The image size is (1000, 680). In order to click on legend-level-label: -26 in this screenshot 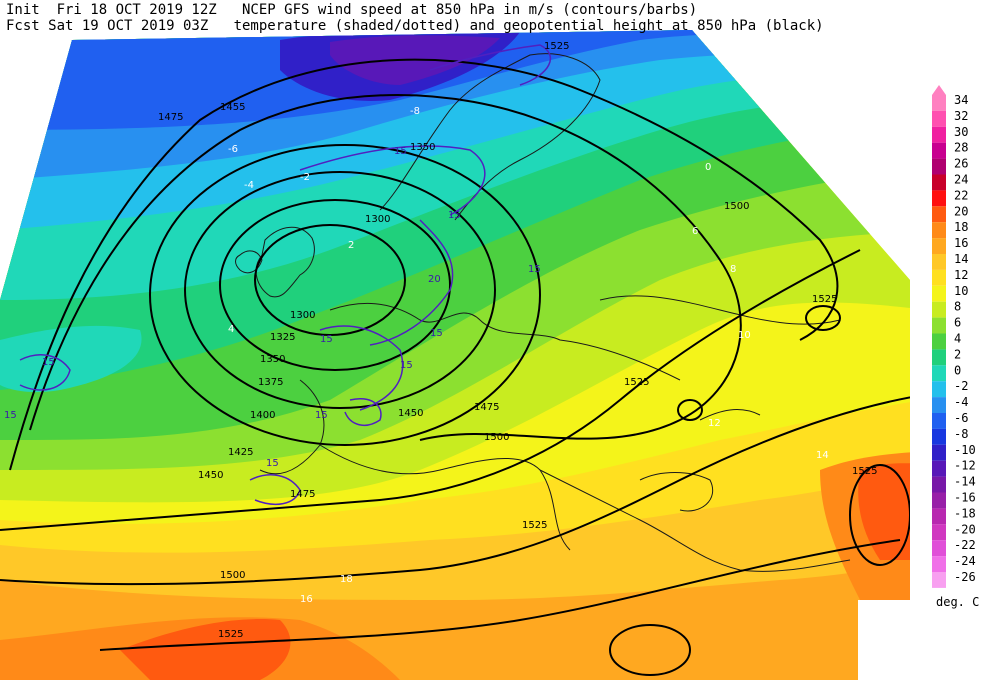, I will do `click(965, 577)`.